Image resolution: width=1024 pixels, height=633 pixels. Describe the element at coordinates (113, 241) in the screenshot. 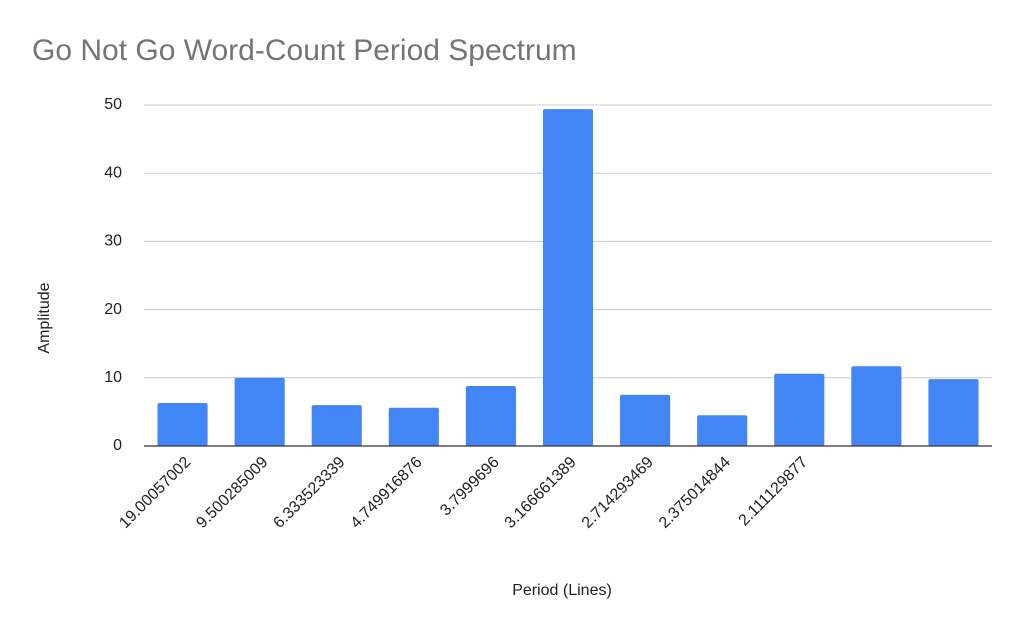

I see `y-tick-label: 30` at that location.